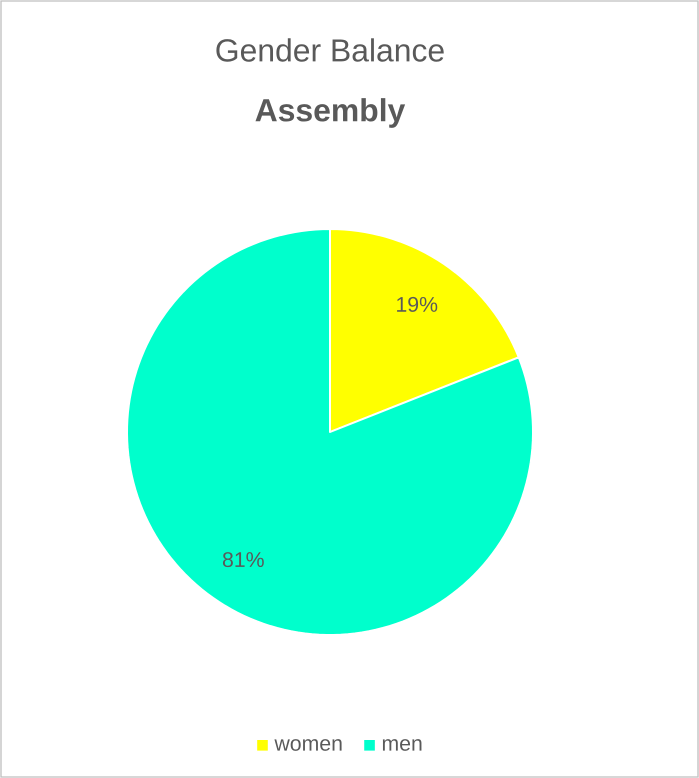 This screenshot has width=699, height=778. What do you see at coordinates (402, 745) in the screenshot?
I see `legend-label: men` at bounding box center [402, 745].